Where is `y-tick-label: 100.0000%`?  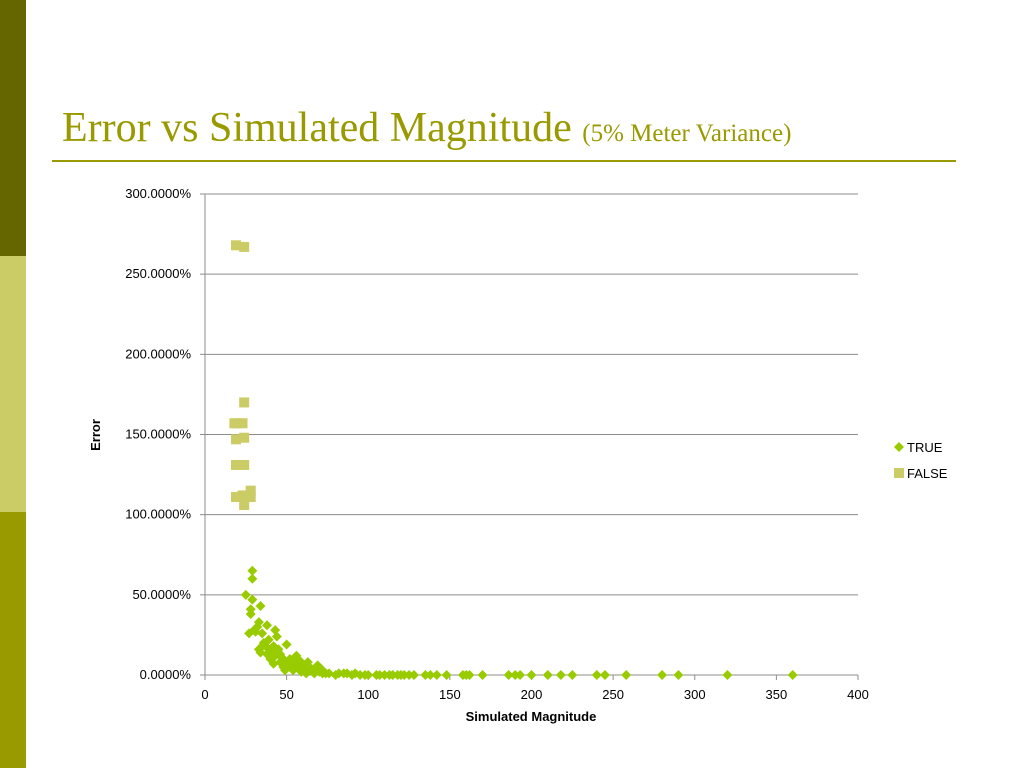 y-tick-label: 100.0000% is located at coordinates (158, 514).